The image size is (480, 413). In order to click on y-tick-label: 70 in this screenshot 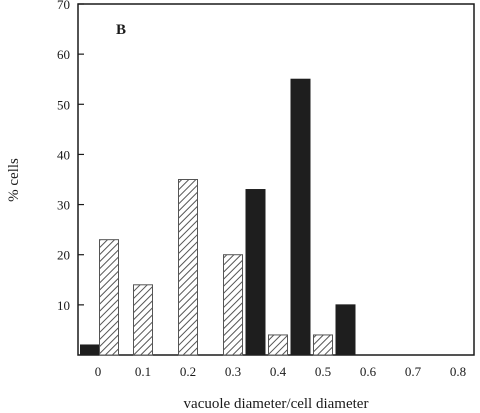, I will do `click(63, 6)`.